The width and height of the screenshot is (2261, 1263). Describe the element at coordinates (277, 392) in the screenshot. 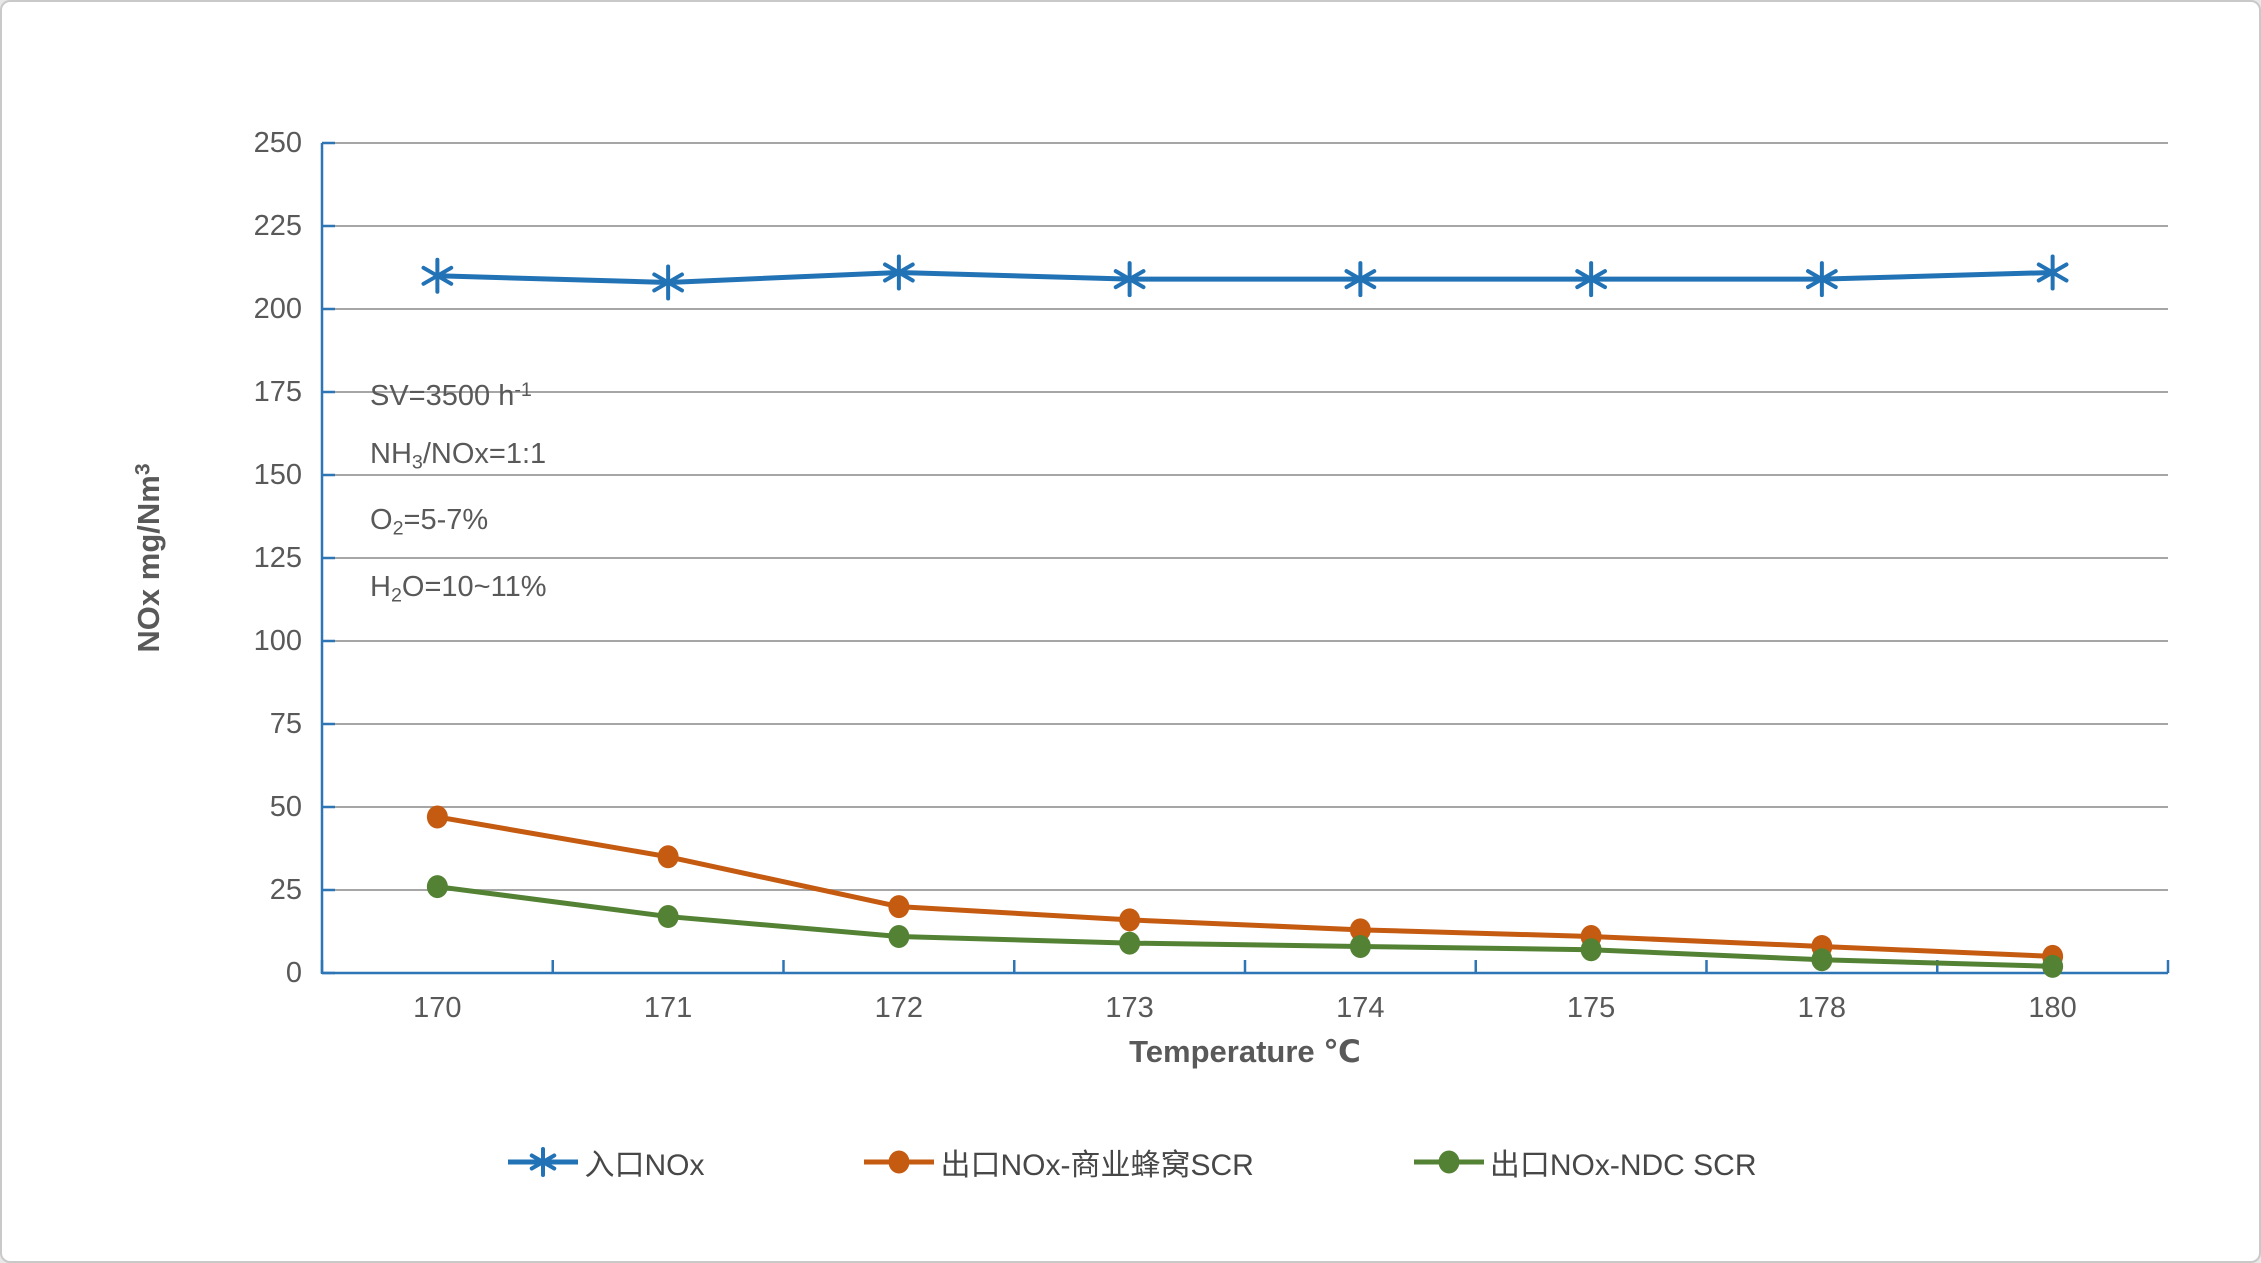

I see `y-tick-label: 175` at that location.